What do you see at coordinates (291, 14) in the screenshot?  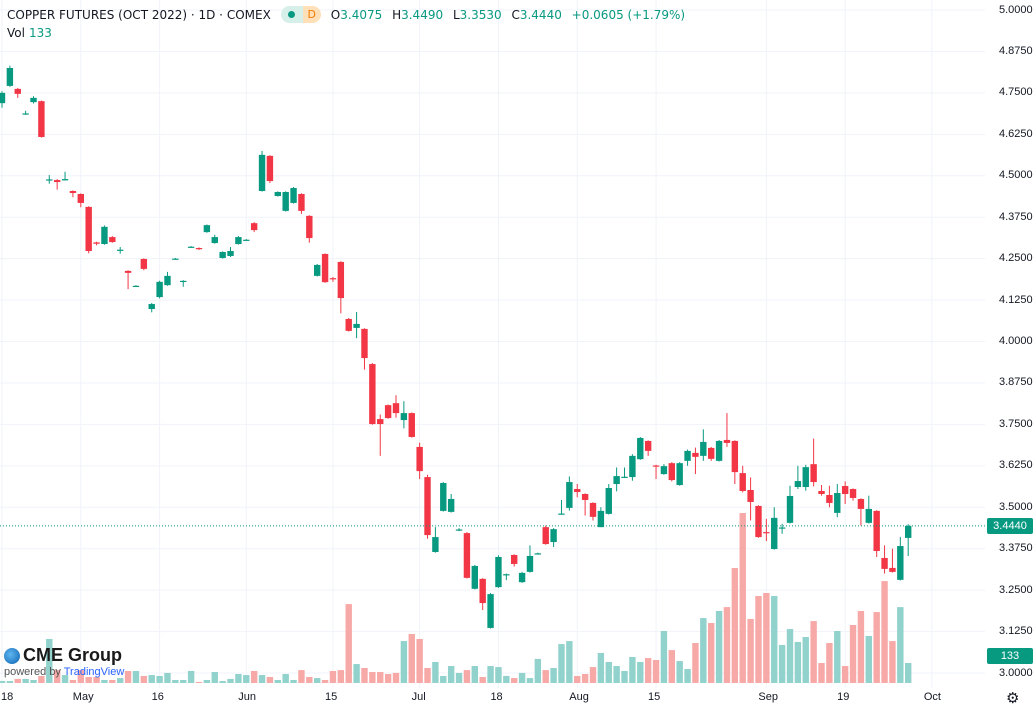 I see `market-open-icon` at bounding box center [291, 14].